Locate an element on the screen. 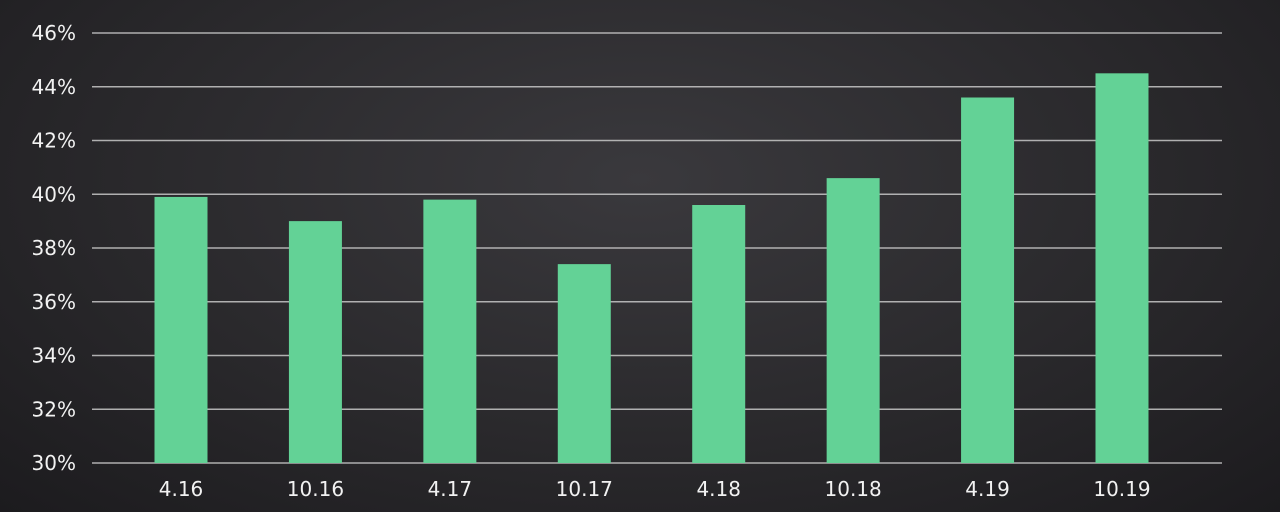 The image size is (1280, 512). x-tick-label: 4.16 is located at coordinates (181, 489).